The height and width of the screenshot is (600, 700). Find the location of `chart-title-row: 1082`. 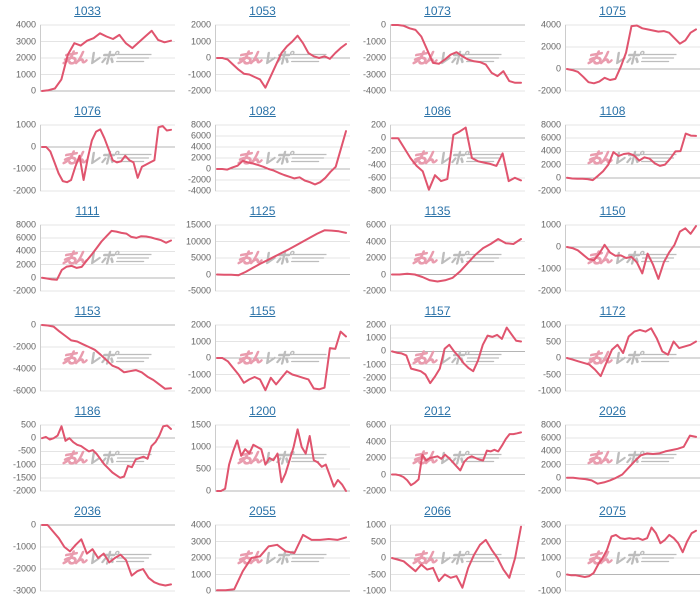

chart-title-row: 1082 is located at coordinates (262, 109).